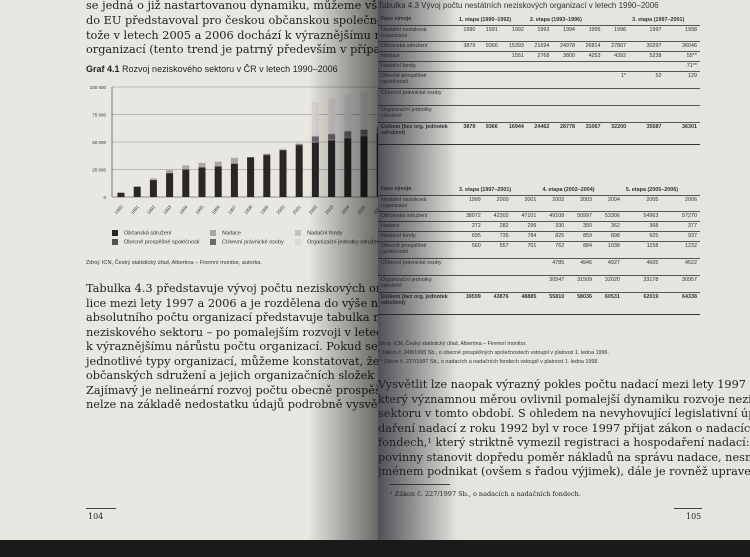 This screenshot has width=750, height=557. Describe the element at coordinates (497, 216) in the screenshot. I see `value-cell: 42302` at that location.